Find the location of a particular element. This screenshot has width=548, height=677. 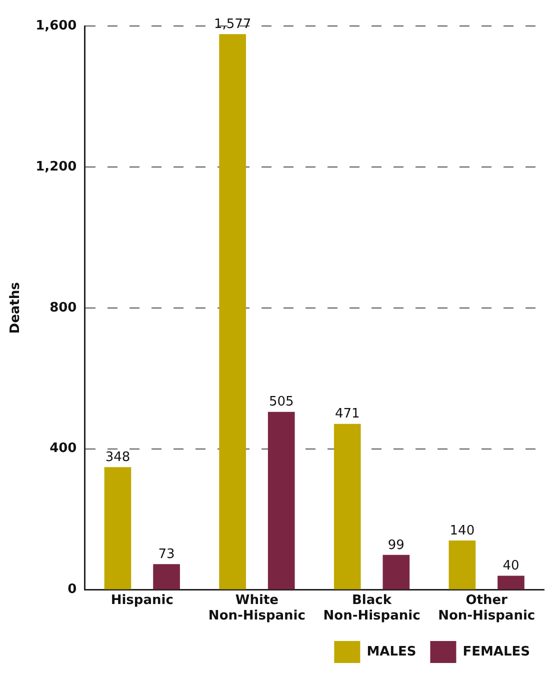

legend-label: MALES is located at coordinates (391, 652).